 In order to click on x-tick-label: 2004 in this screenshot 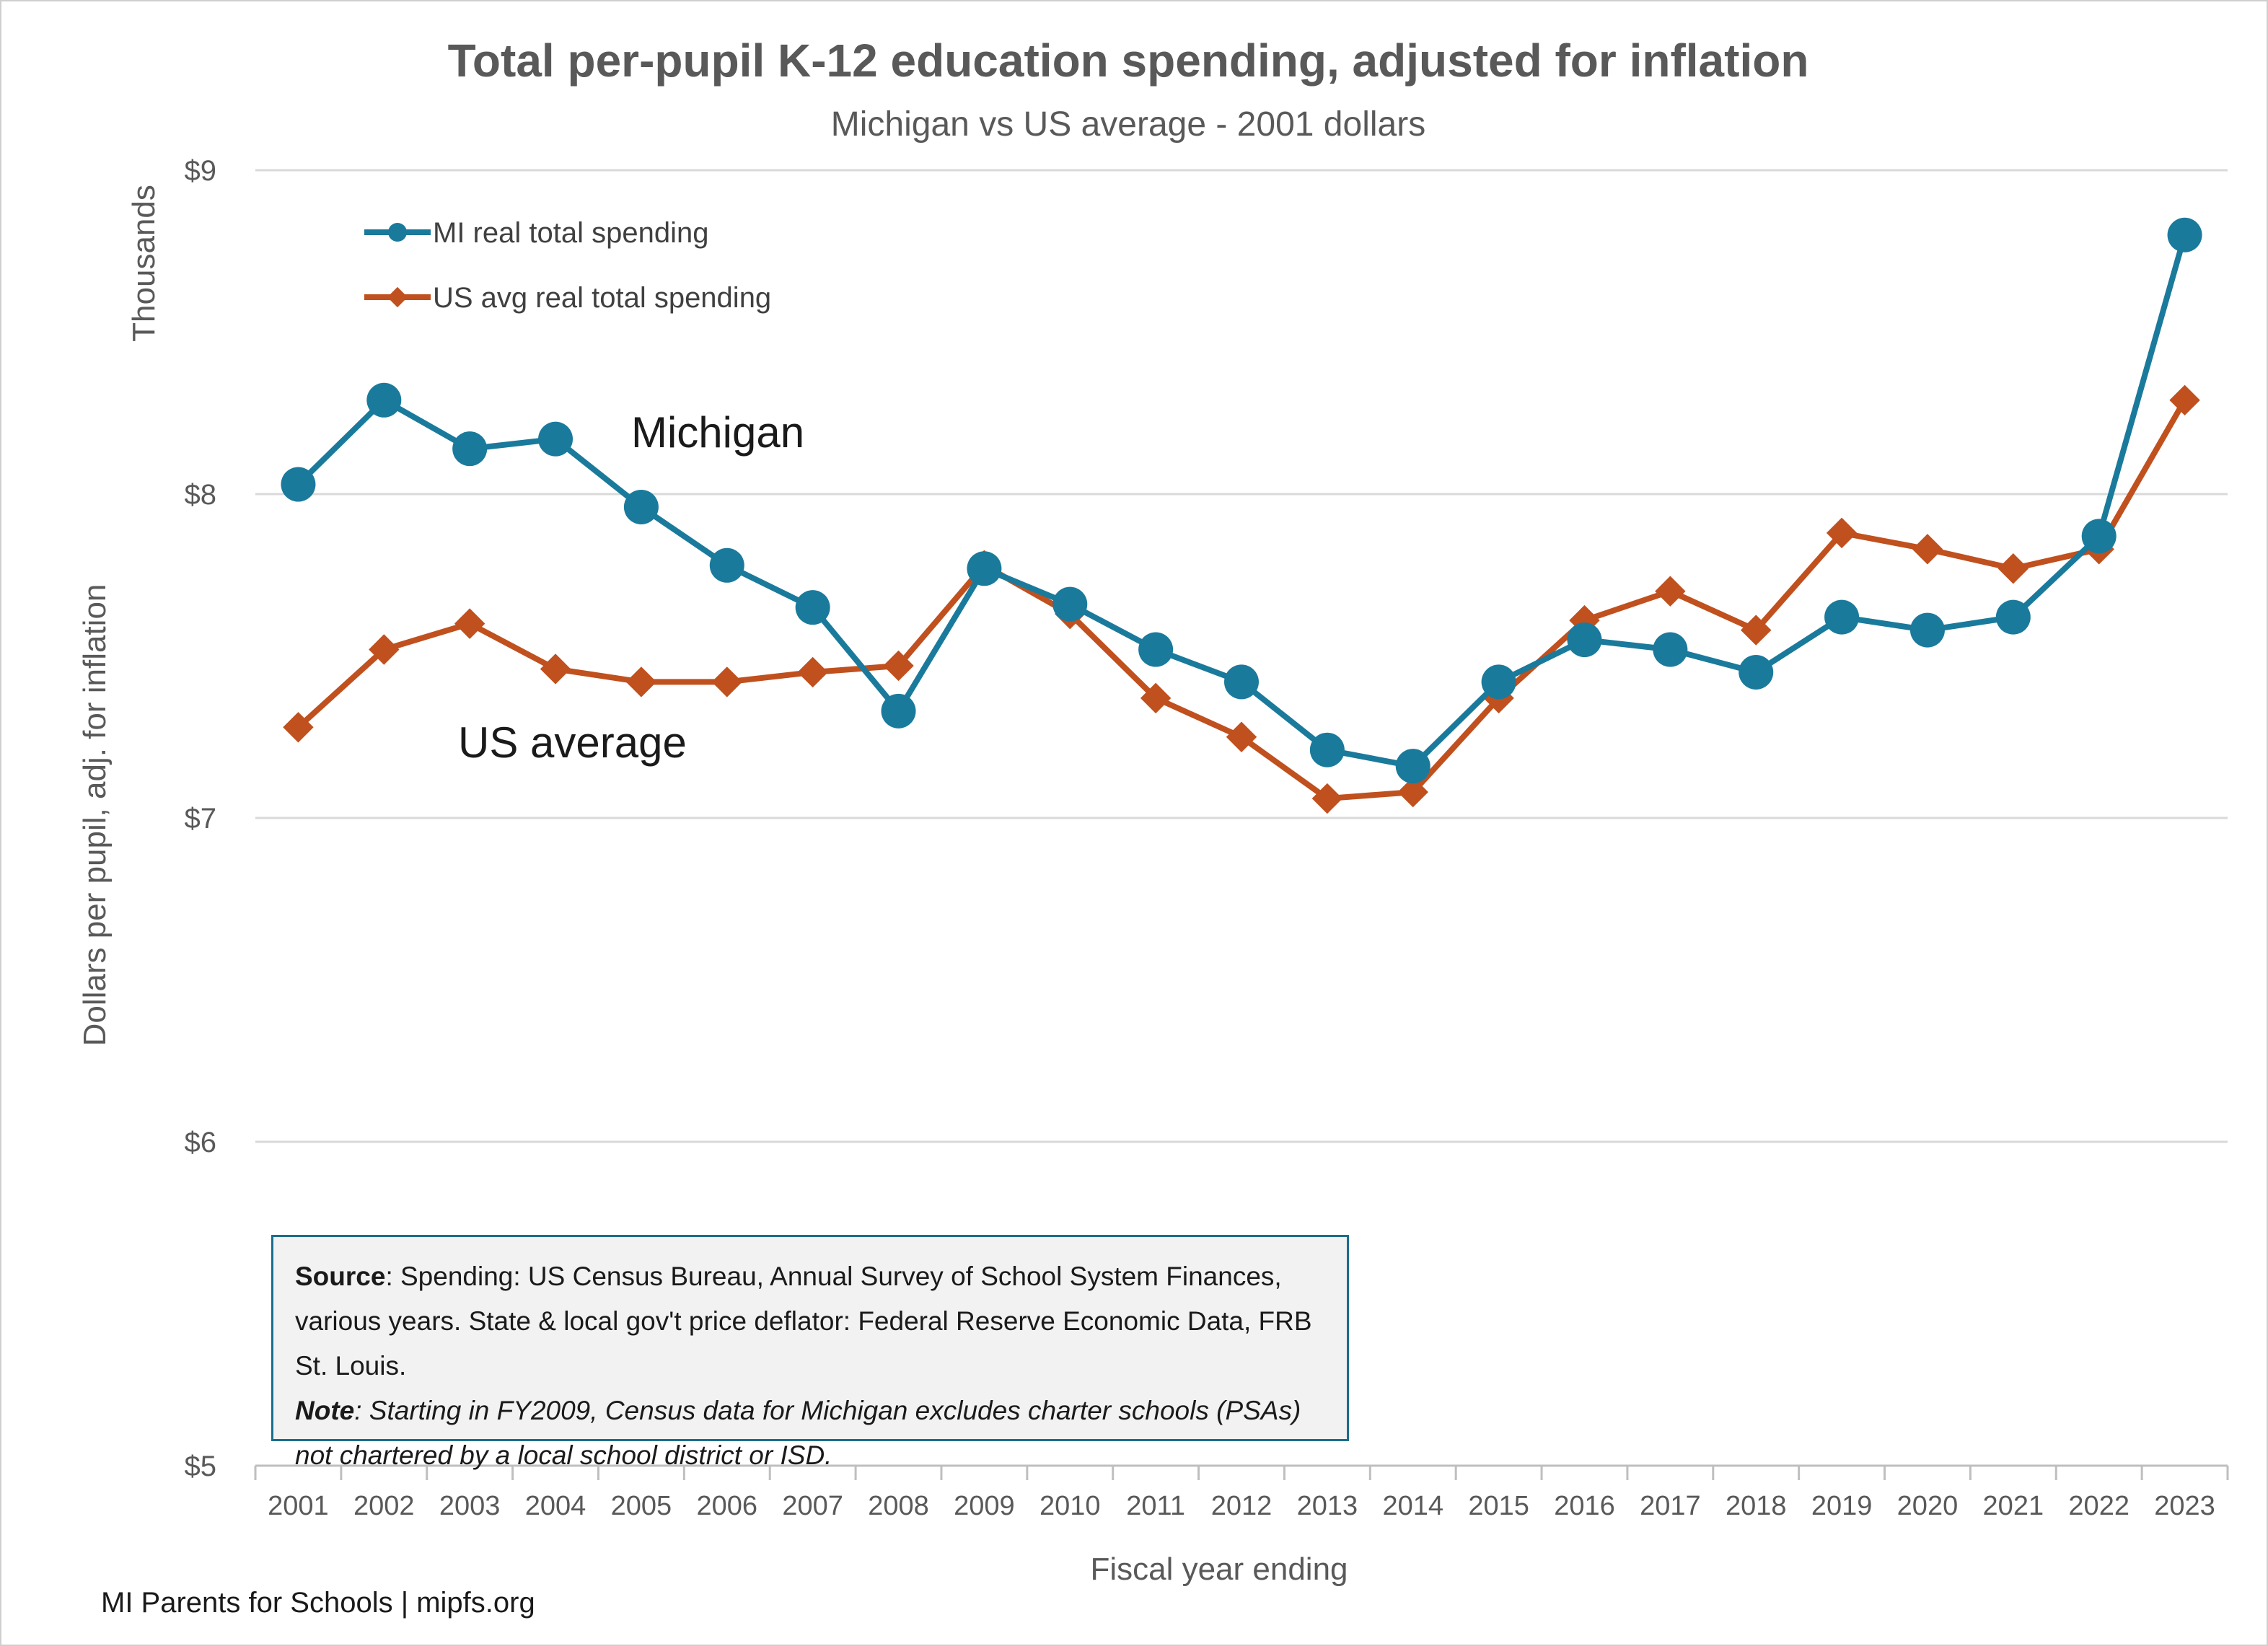, I will do `click(556, 1506)`.